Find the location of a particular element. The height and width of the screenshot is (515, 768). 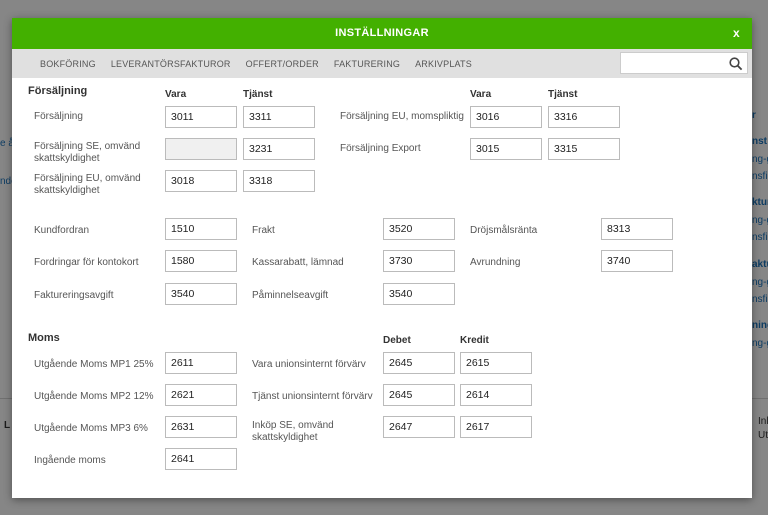

column-header-kredit: Kredit is located at coordinates (474, 340).